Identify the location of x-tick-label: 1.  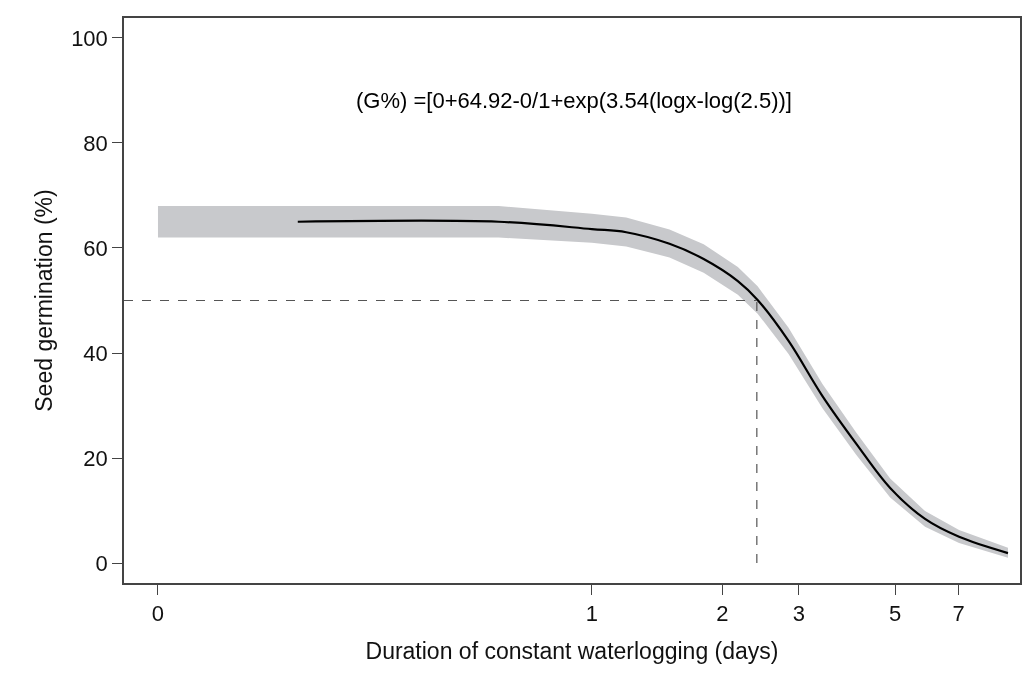
(591, 614).